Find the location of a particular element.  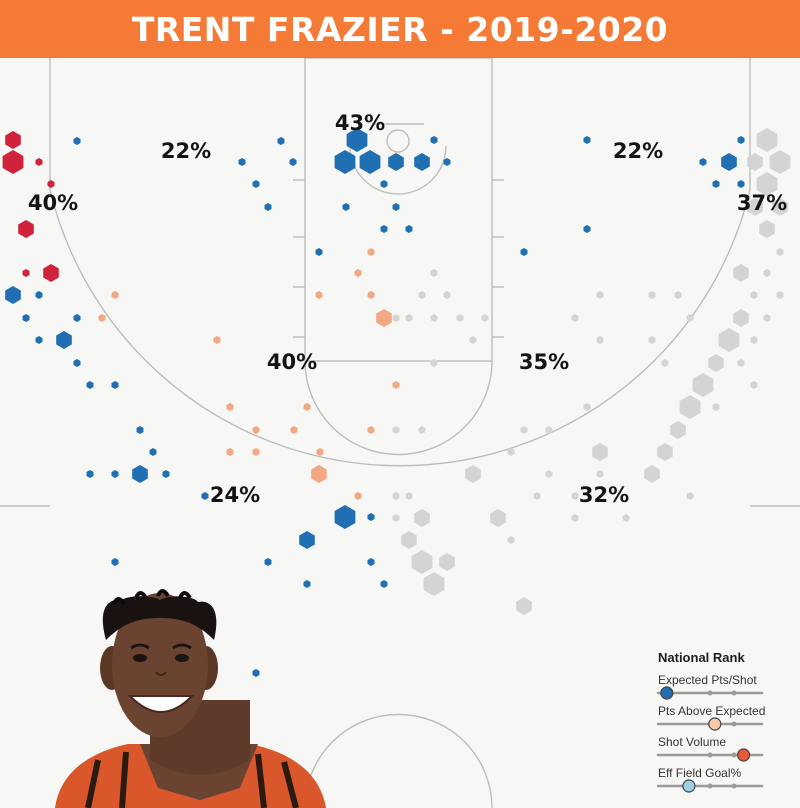

legend-item-label: Eff Field Goal% is located at coordinates (699, 773).